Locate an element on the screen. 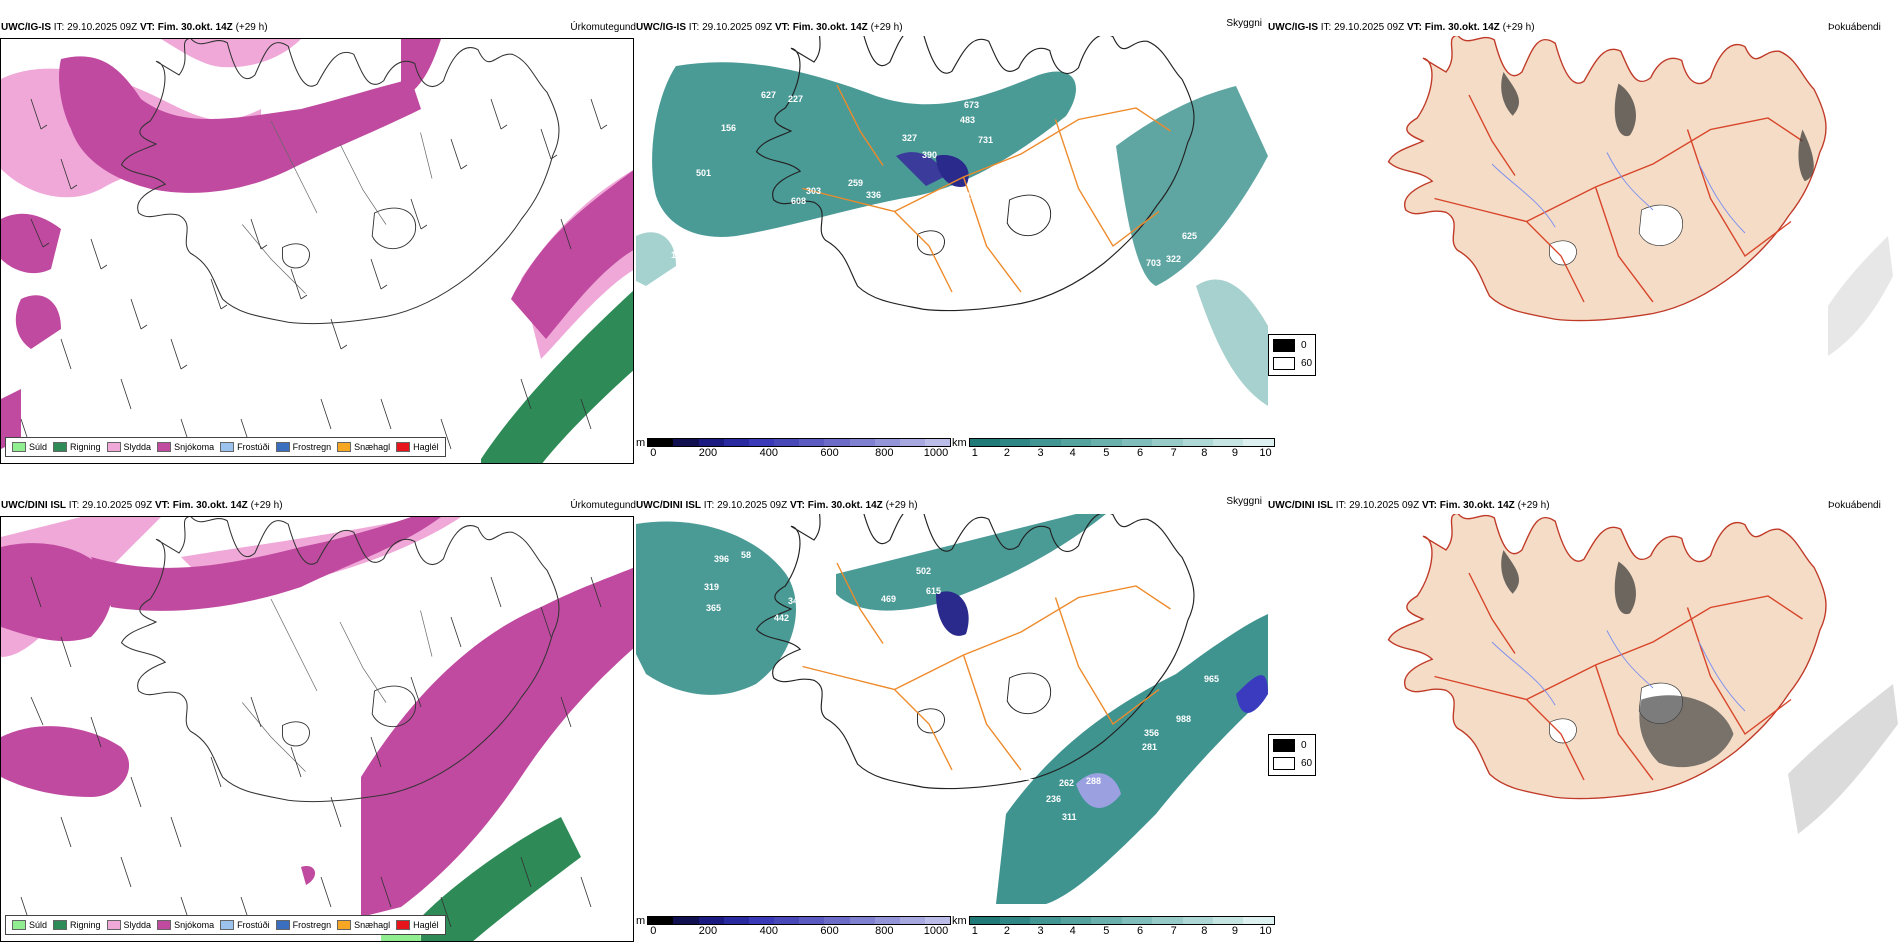 The width and height of the screenshot is (1900, 950). colorbar-unit: m is located at coordinates (641, 921).